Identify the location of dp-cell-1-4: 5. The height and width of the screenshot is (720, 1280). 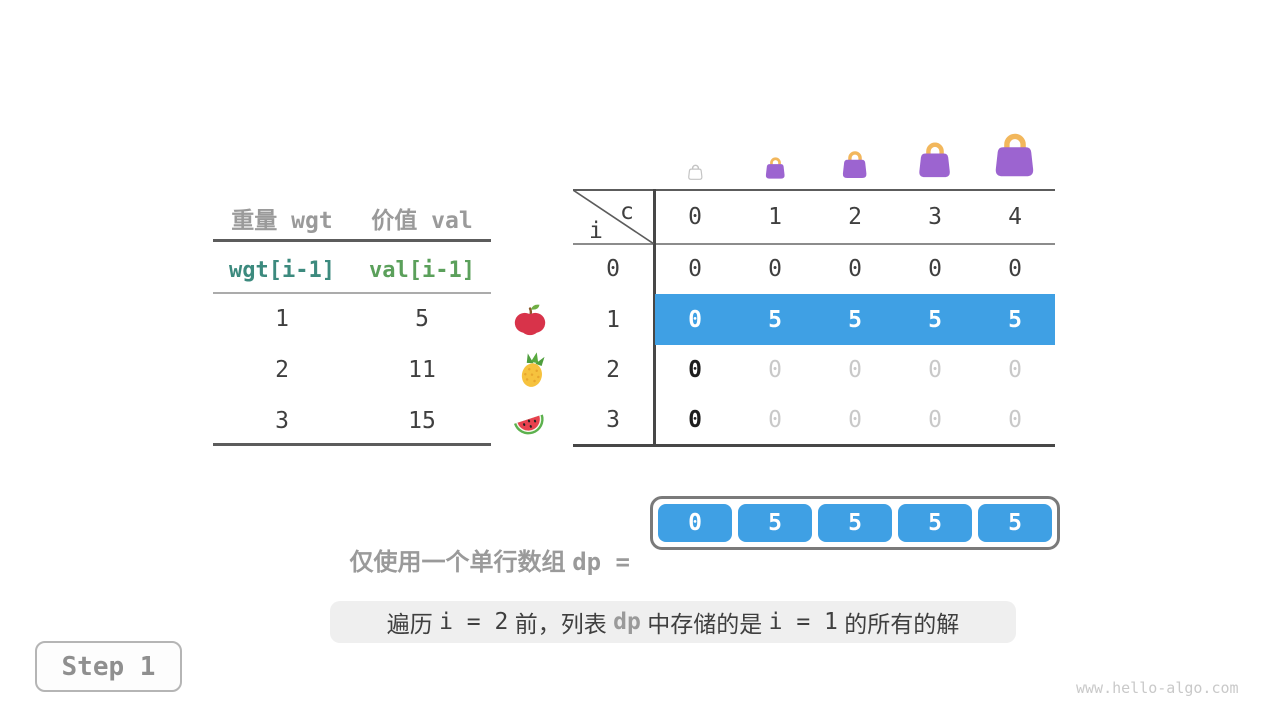
(1015, 319).